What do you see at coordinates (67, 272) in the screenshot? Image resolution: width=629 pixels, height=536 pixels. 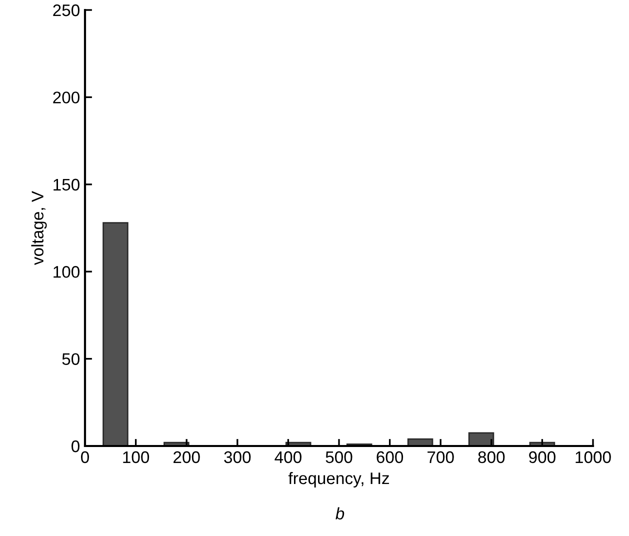 I see `y-tick-label: 100` at bounding box center [67, 272].